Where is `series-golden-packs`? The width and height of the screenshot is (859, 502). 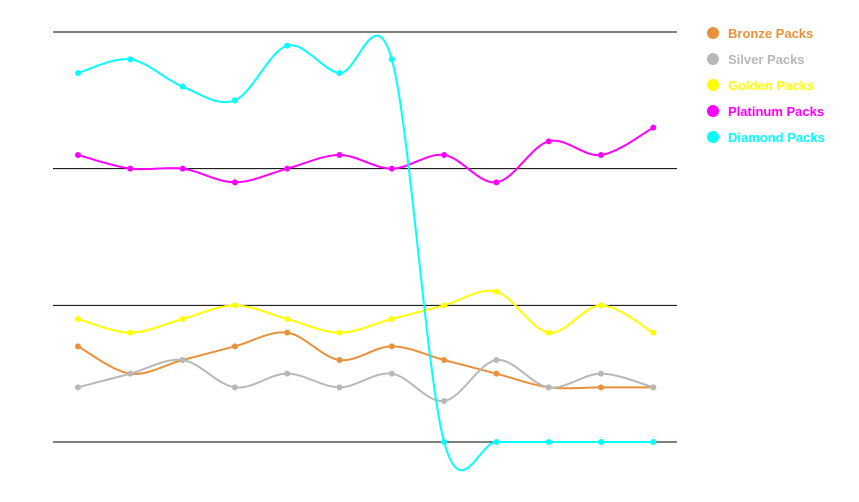 series-golden-packs is located at coordinates (366, 312).